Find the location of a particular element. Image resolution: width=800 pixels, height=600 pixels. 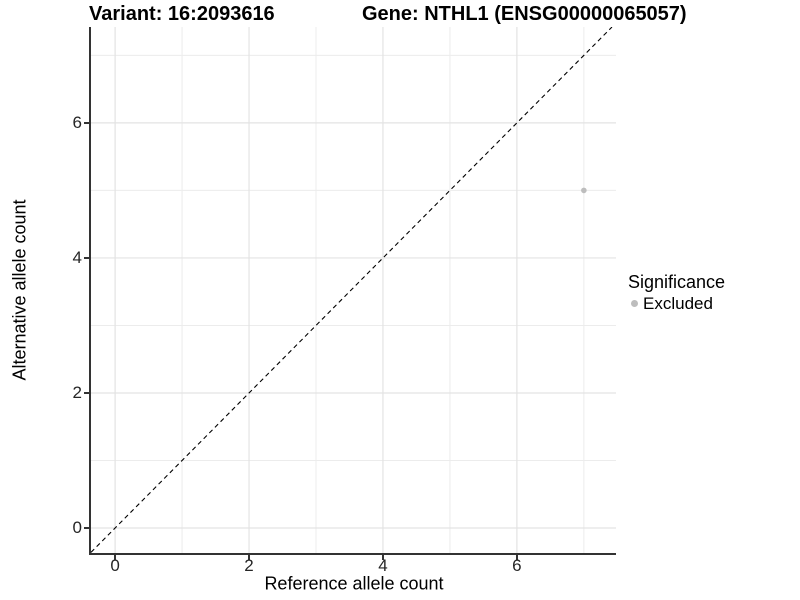

y-tick-label: 4 is located at coordinates (77, 257).